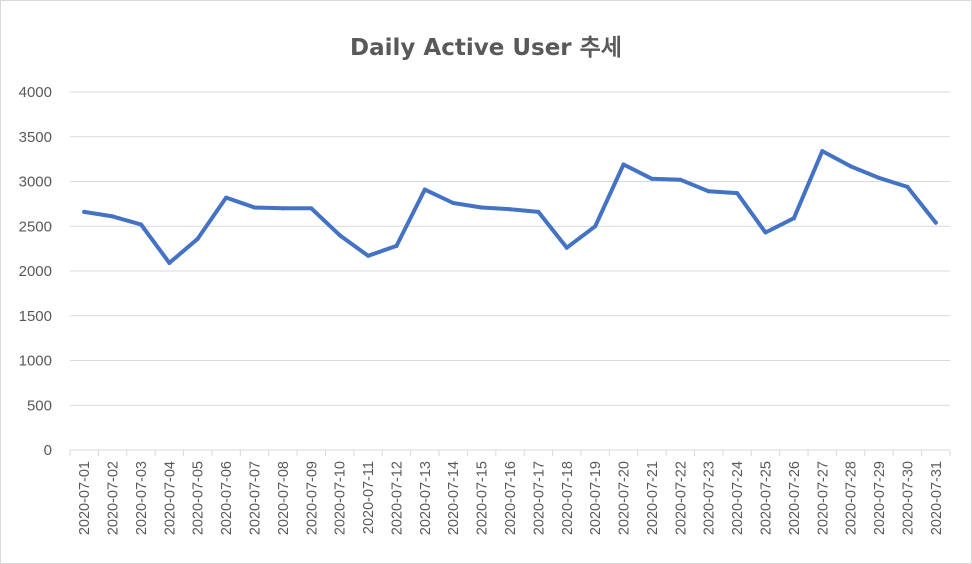 The image size is (972, 564). What do you see at coordinates (454, 498) in the screenshot?
I see `x-tick-label: 2020-07-14` at bounding box center [454, 498].